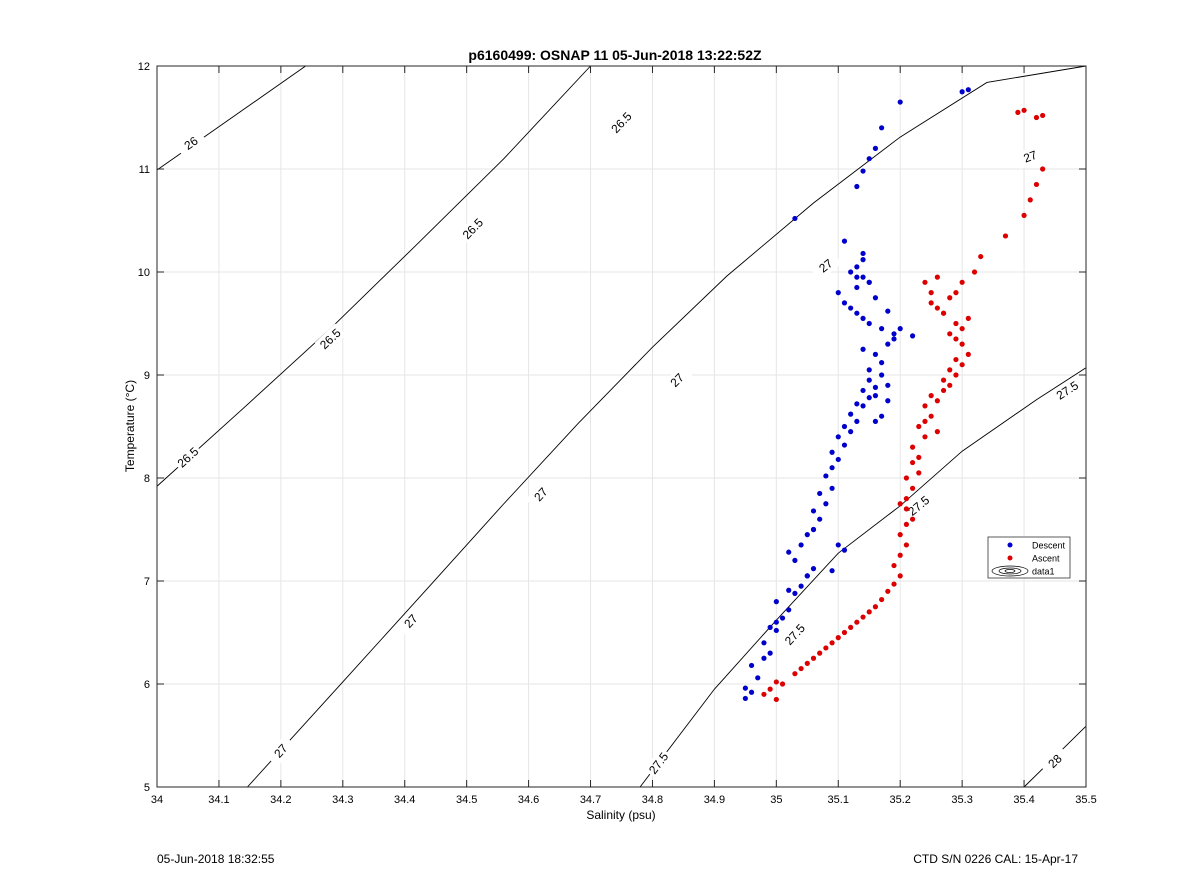 The width and height of the screenshot is (1200, 885). What do you see at coordinates (615, 55) in the screenshot?
I see `chart-title: p6160499: OSNAP 11 05-Jun-2018 13:22:52Z` at bounding box center [615, 55].